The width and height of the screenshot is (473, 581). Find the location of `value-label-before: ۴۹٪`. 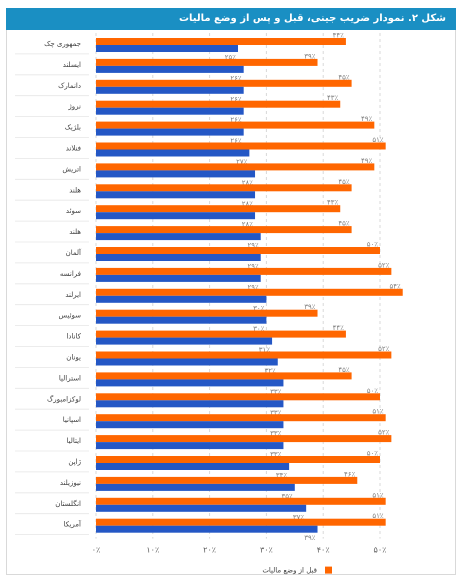

value-label-before: ۴۹٪ is located at coordinates (367, 119).